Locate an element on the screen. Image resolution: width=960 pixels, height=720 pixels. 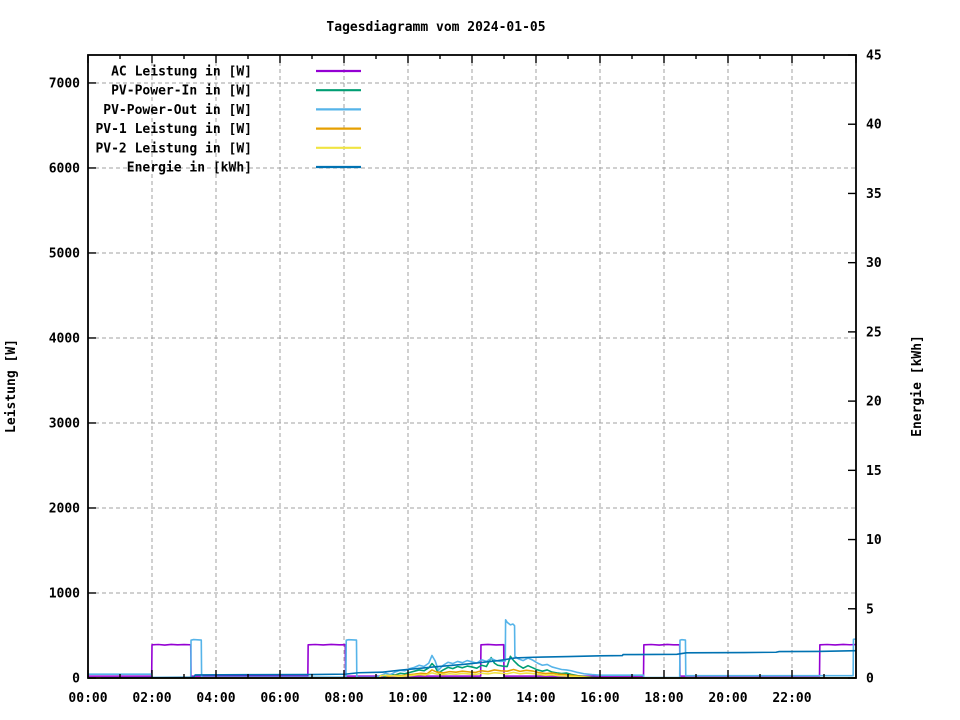
y2-tick-label: 0 is located at coordinates (870, 679).